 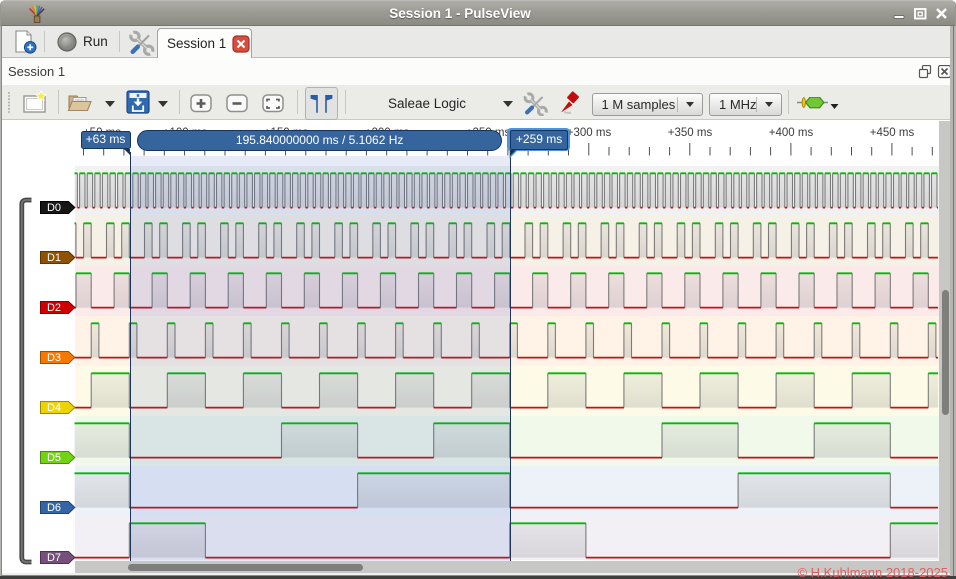 I want to click on svg-text: D2, so click(x=54, y=308).